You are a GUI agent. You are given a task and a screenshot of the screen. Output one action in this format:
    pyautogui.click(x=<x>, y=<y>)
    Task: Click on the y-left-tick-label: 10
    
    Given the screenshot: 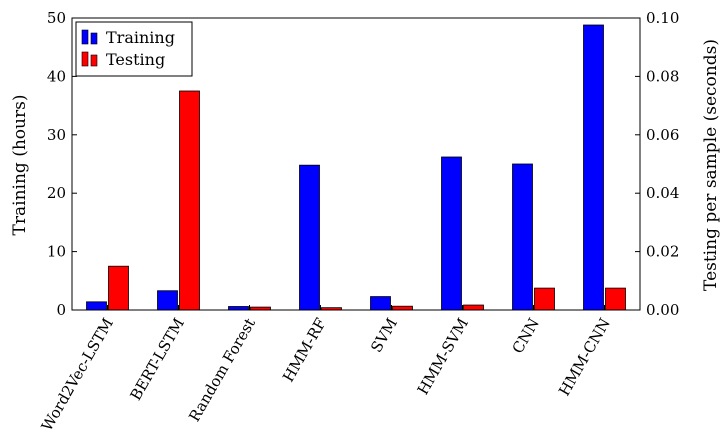 What is the action you would take?
    pyautogui.click(x=56, y=252)
    